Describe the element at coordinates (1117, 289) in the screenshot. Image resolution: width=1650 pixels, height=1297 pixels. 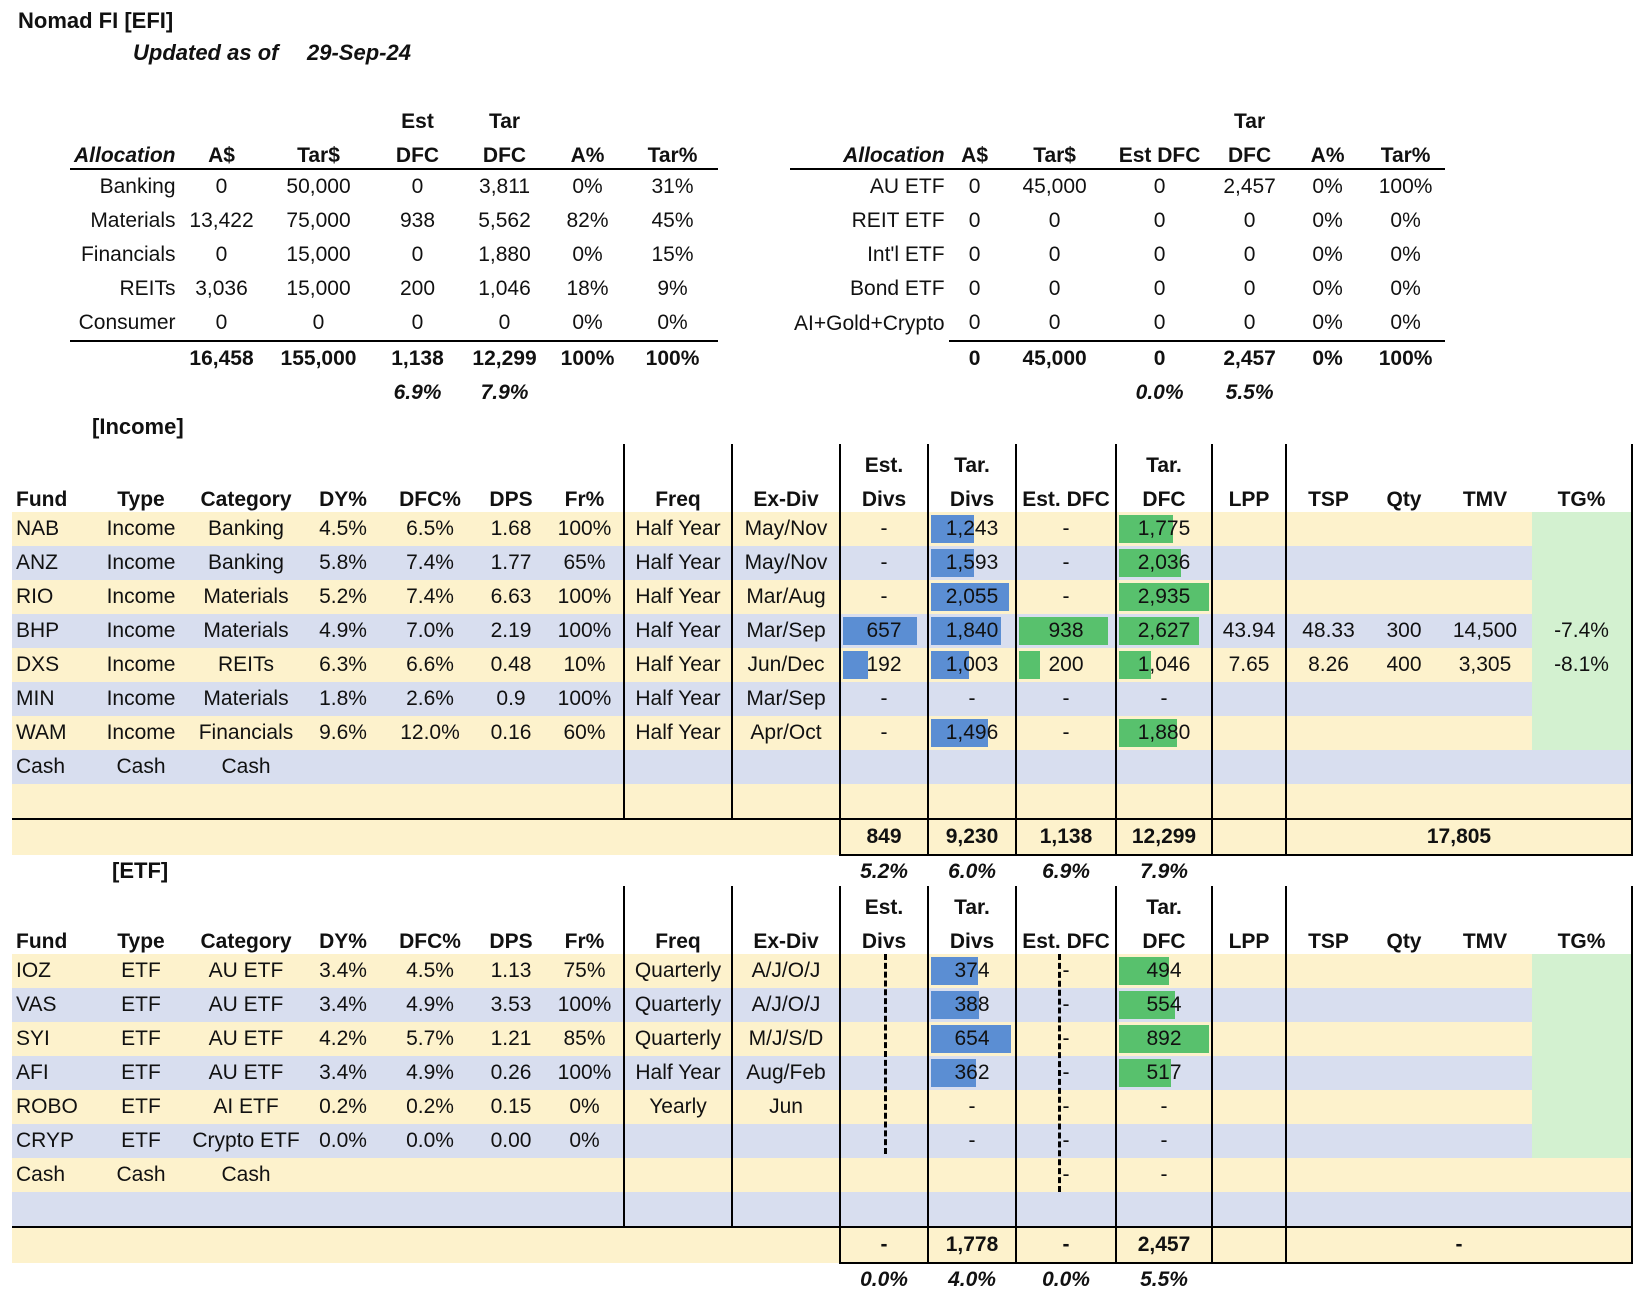
I see `alloc-row: Bond ETF 0 0 0 0 0% 0%` at that location.